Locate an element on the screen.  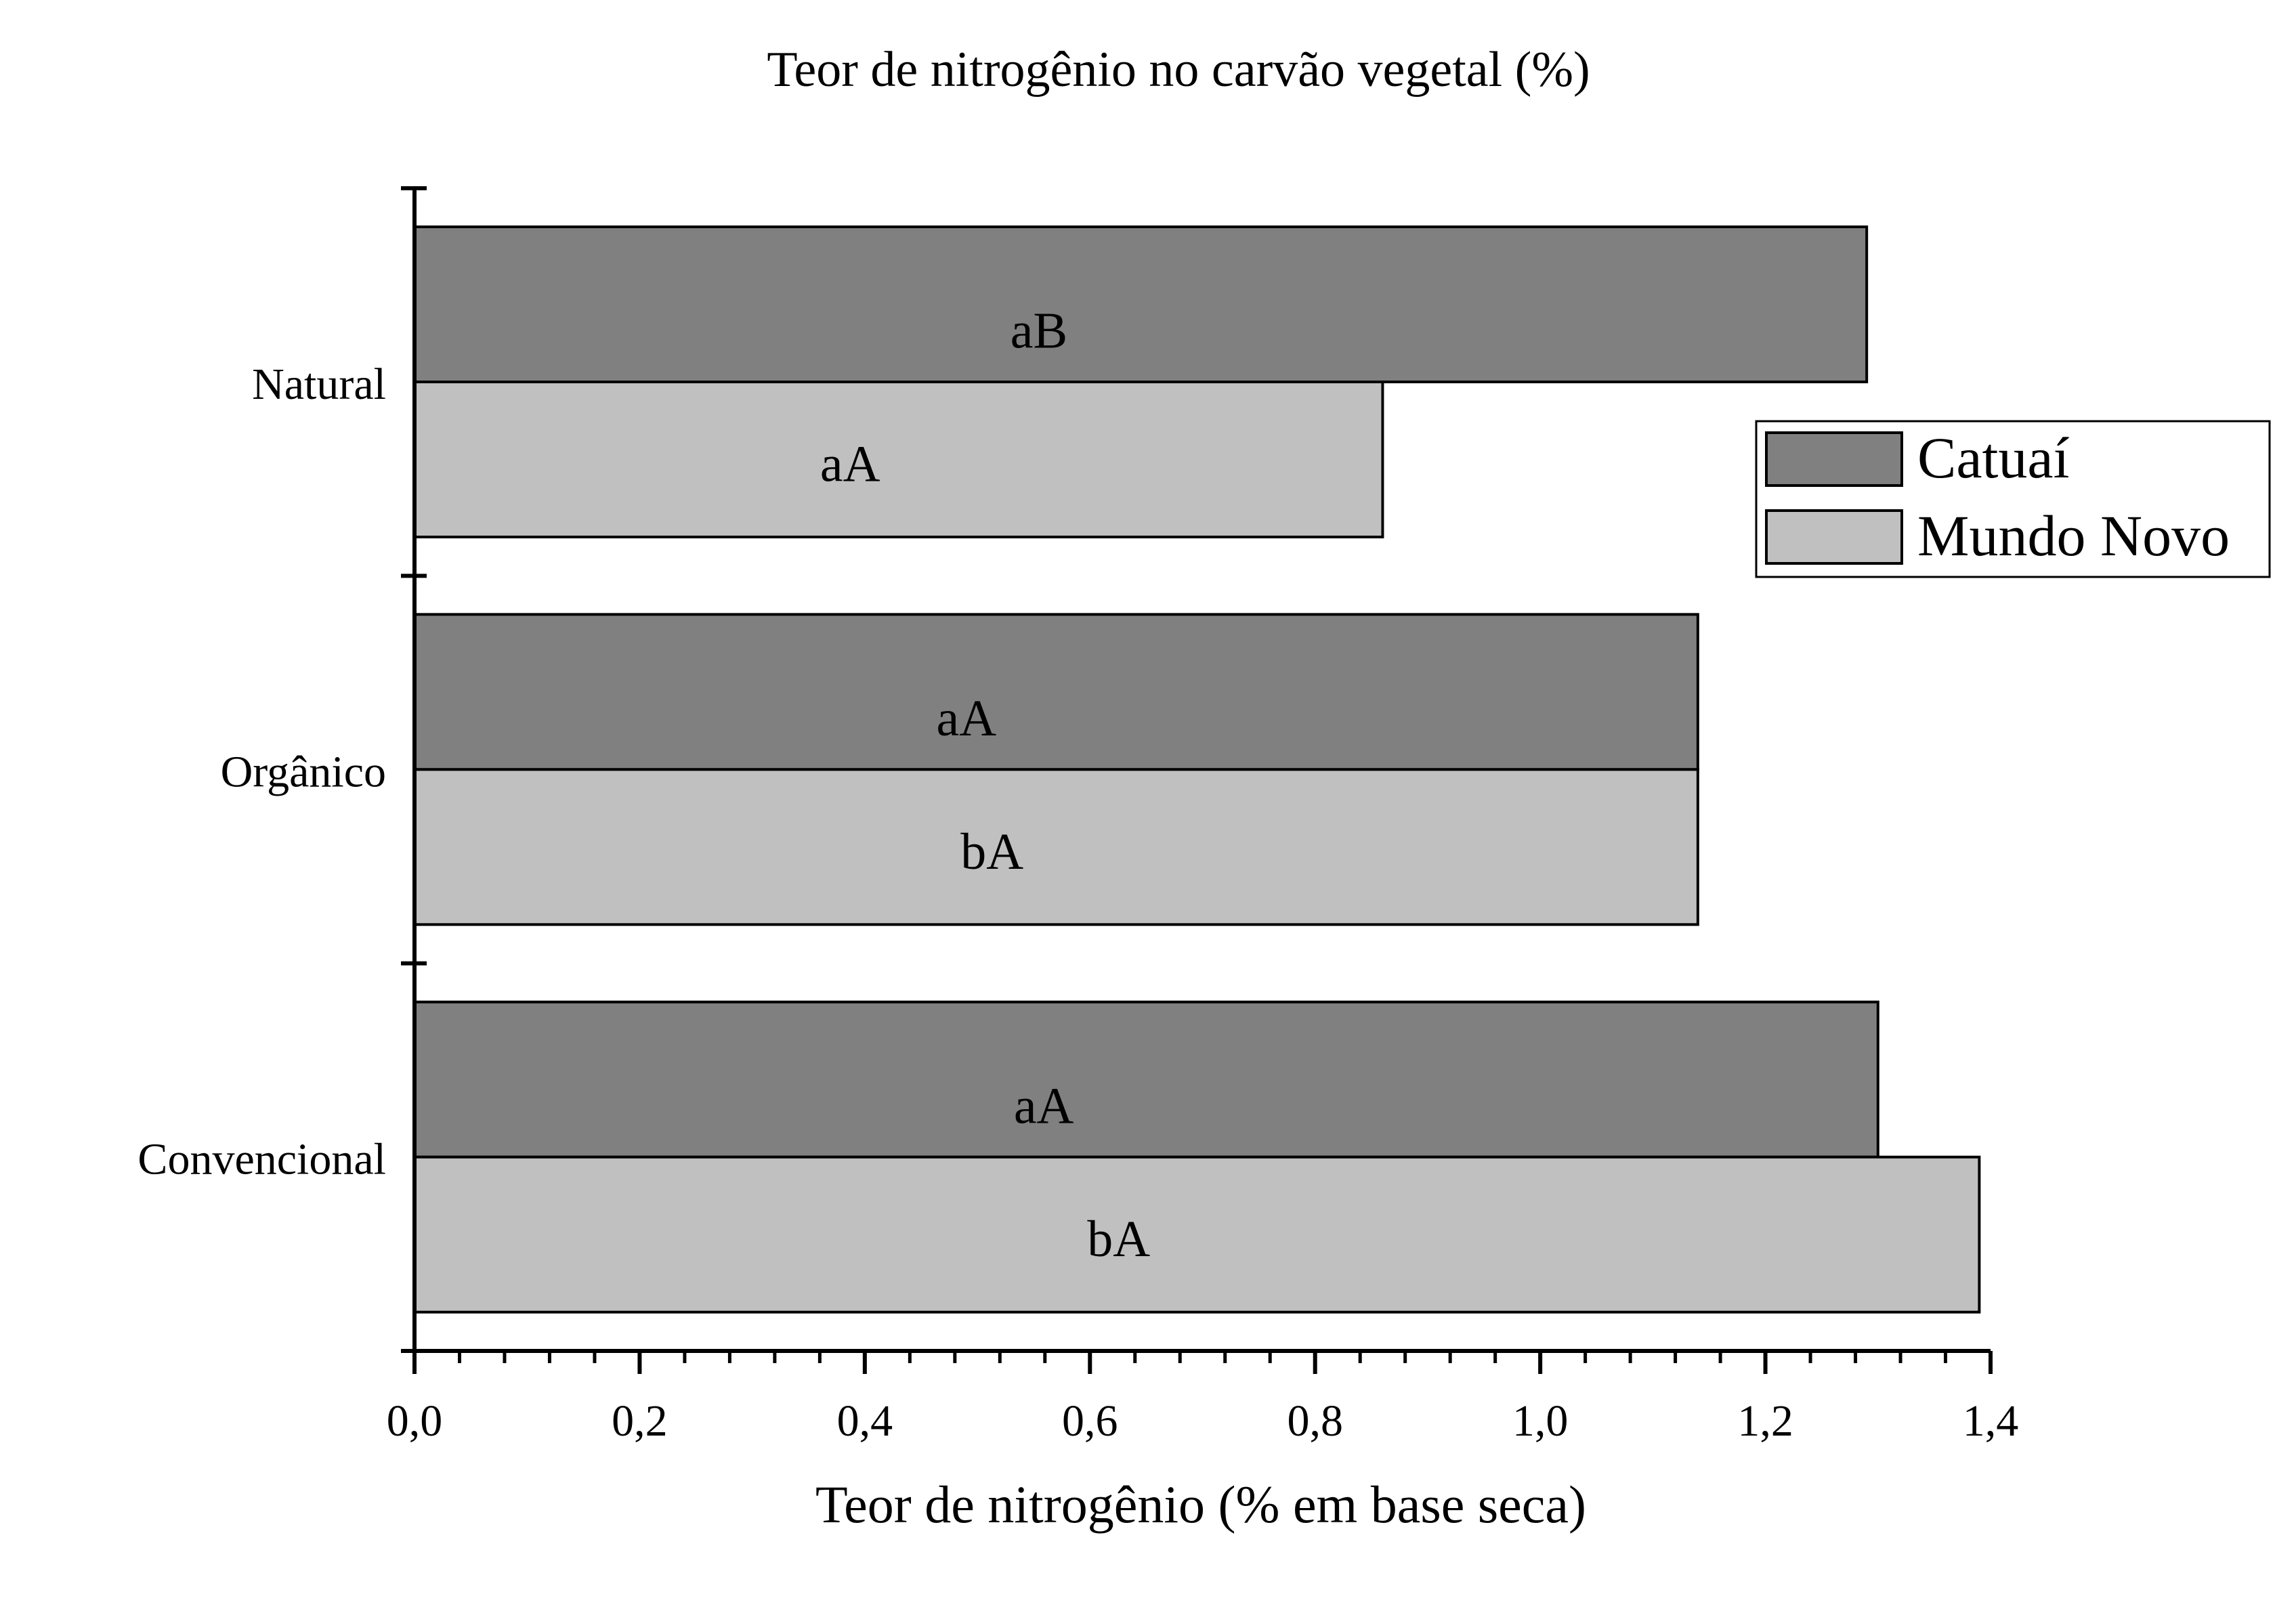
legend: Catuaí Mundo Novo is located at coordinates (2013, 499).